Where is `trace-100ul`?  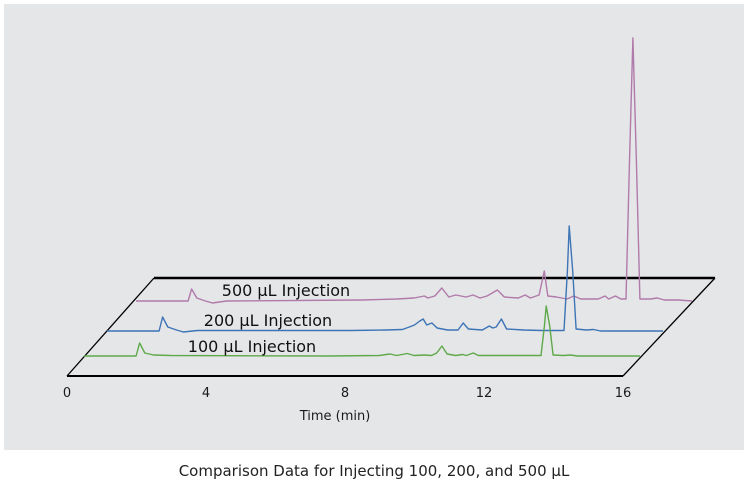 trace-100ul is located at coordinates (362, 331).